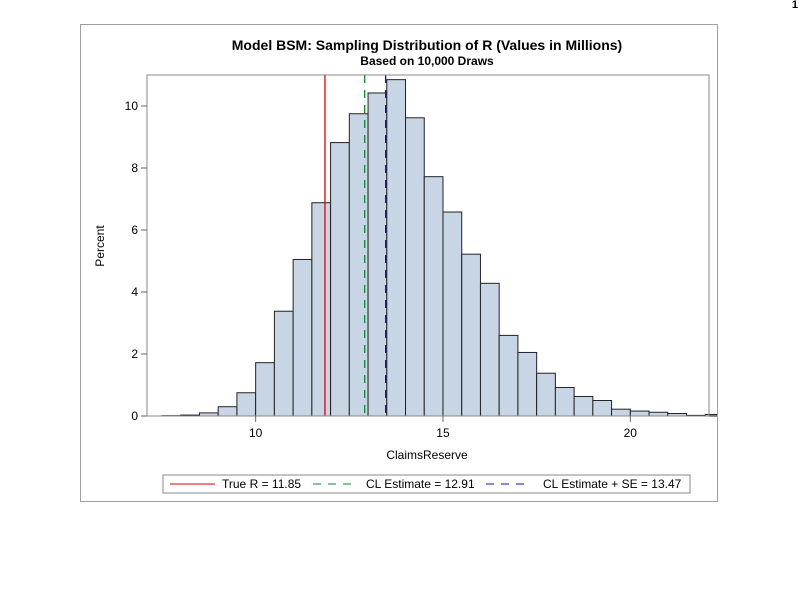 The image size is (800, 600). Describe the element at coordinates (134, 230) in the screenshot. I see `y-tick-label: 6` at that location.